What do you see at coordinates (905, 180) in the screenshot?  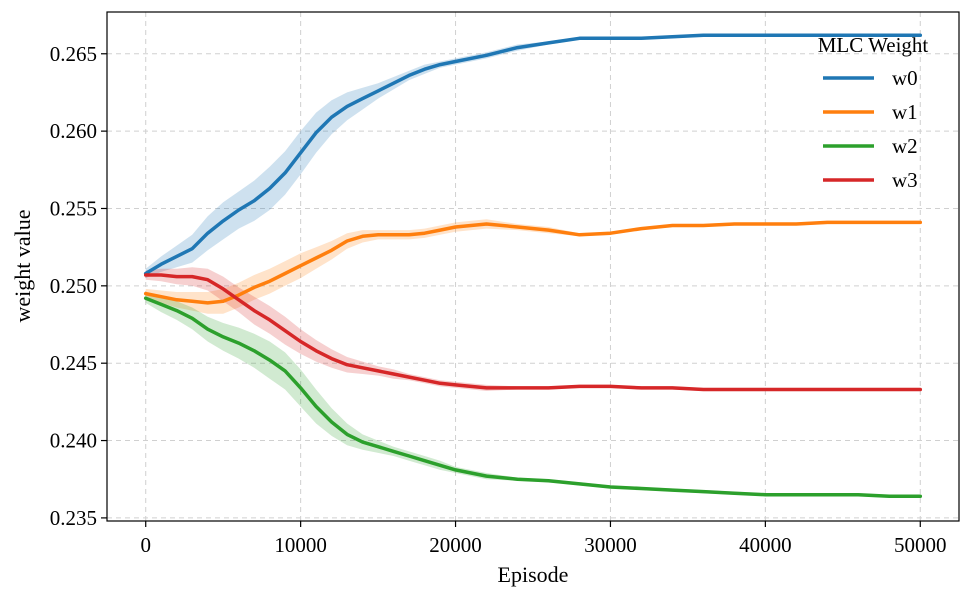 I see `legend-label-w3: w3` at bounding box center [905, 180].